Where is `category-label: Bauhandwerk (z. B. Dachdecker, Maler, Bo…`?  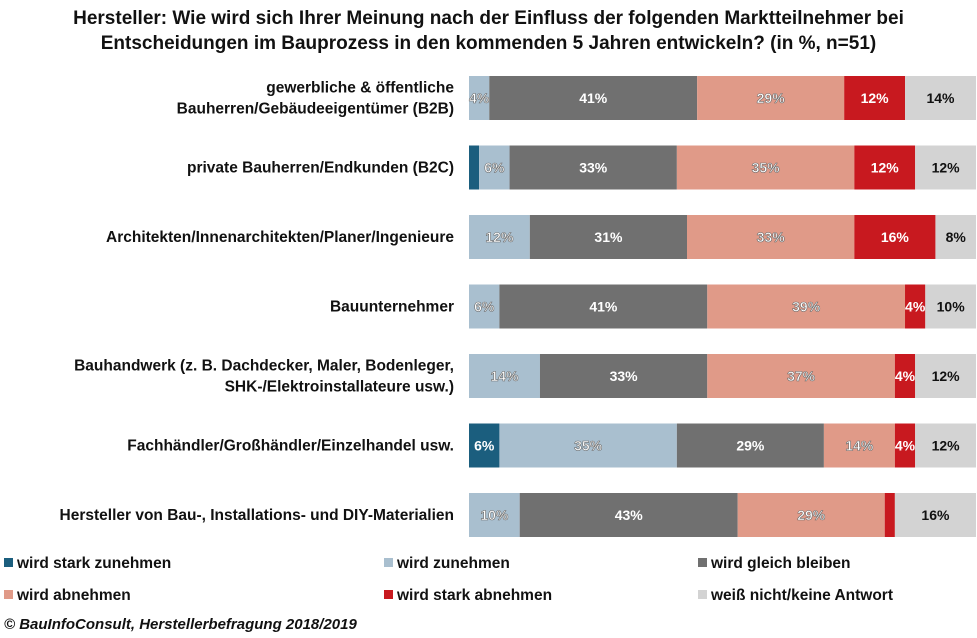 category-label: Bauhandwerk (z. B. Dachdecker, Maler, Bo… is located at coordinates (264, 377).